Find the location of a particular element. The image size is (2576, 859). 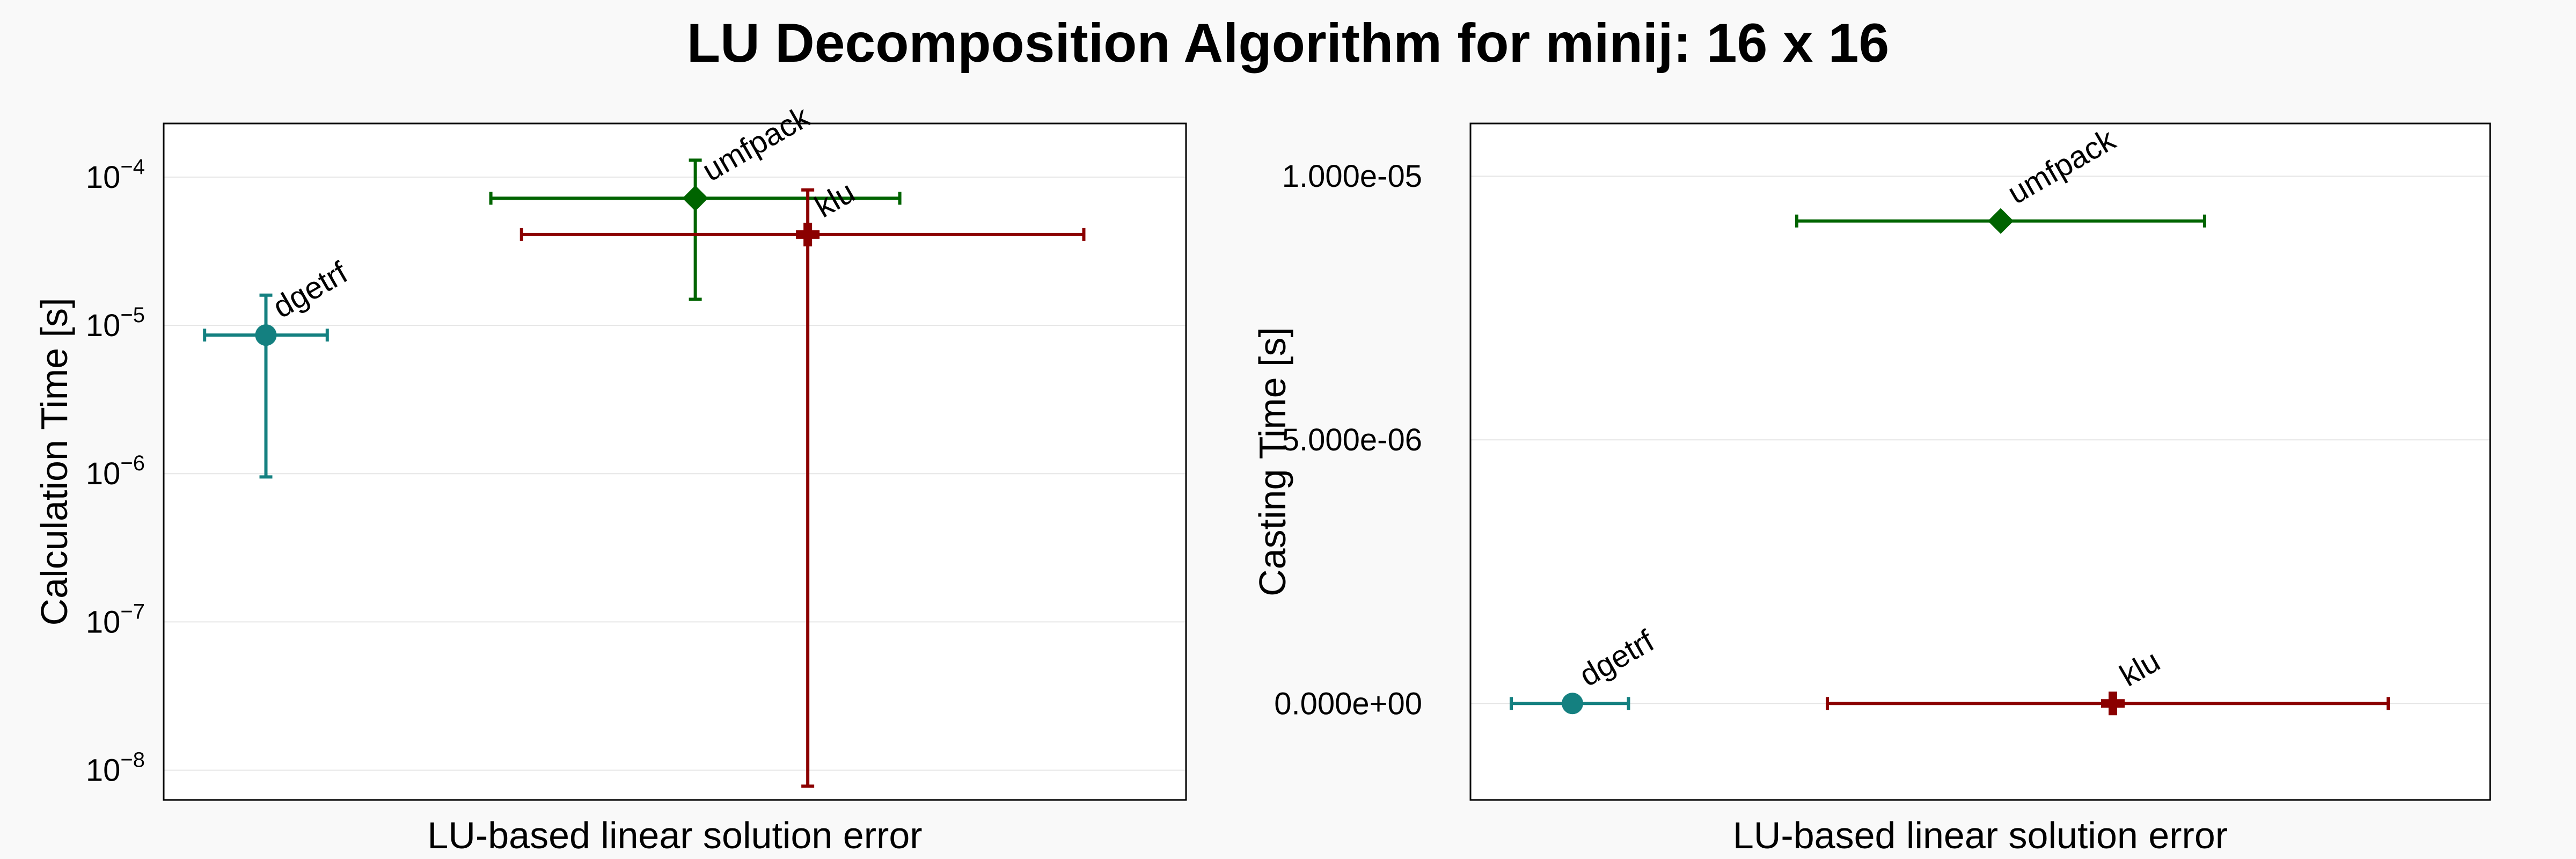

y-tick-label: 10⁻⁶ is located at coordinates (115, 471).